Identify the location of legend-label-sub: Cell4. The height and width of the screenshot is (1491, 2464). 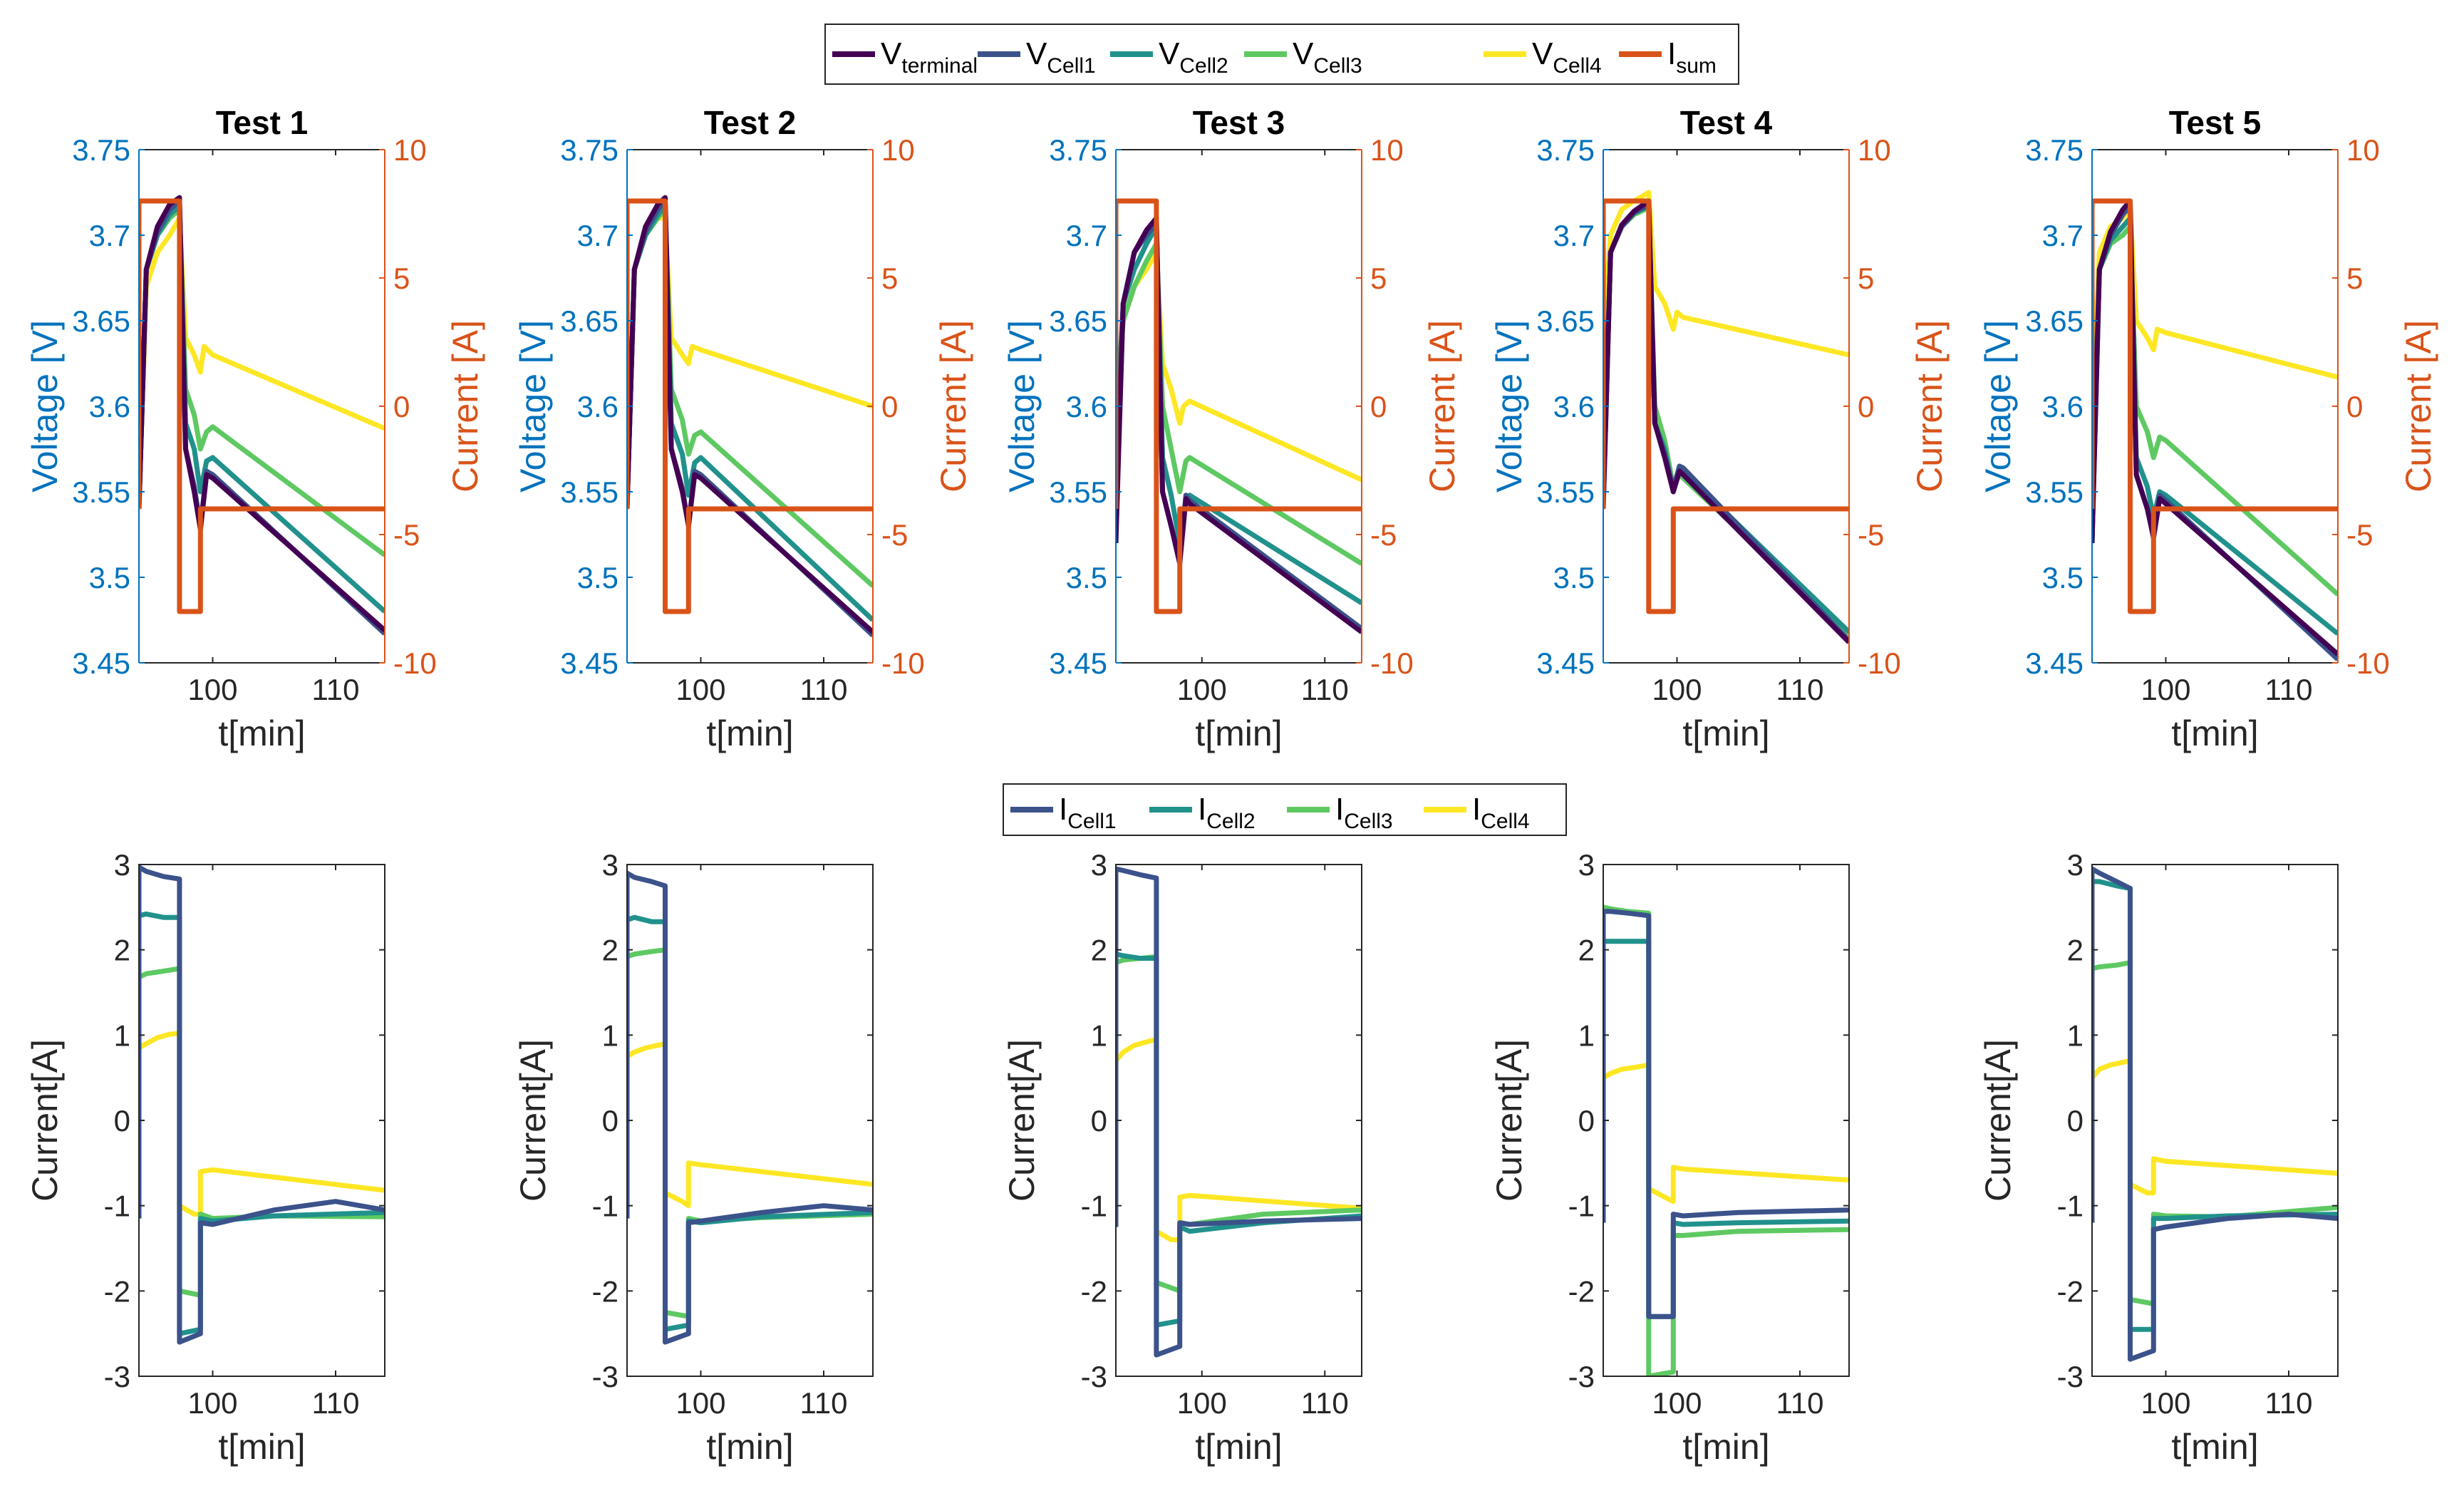
(1505, 821).